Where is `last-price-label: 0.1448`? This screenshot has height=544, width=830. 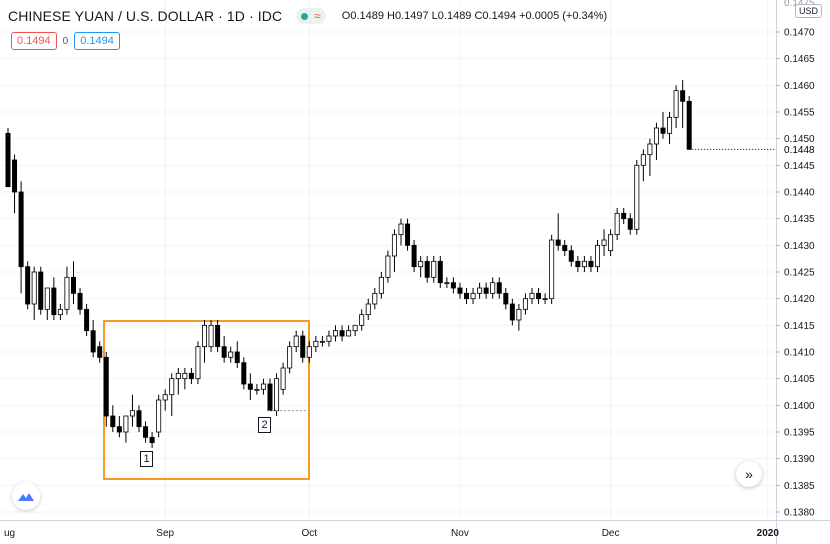
last-price-label: 0.1448 is located at coordinates (799, 150).